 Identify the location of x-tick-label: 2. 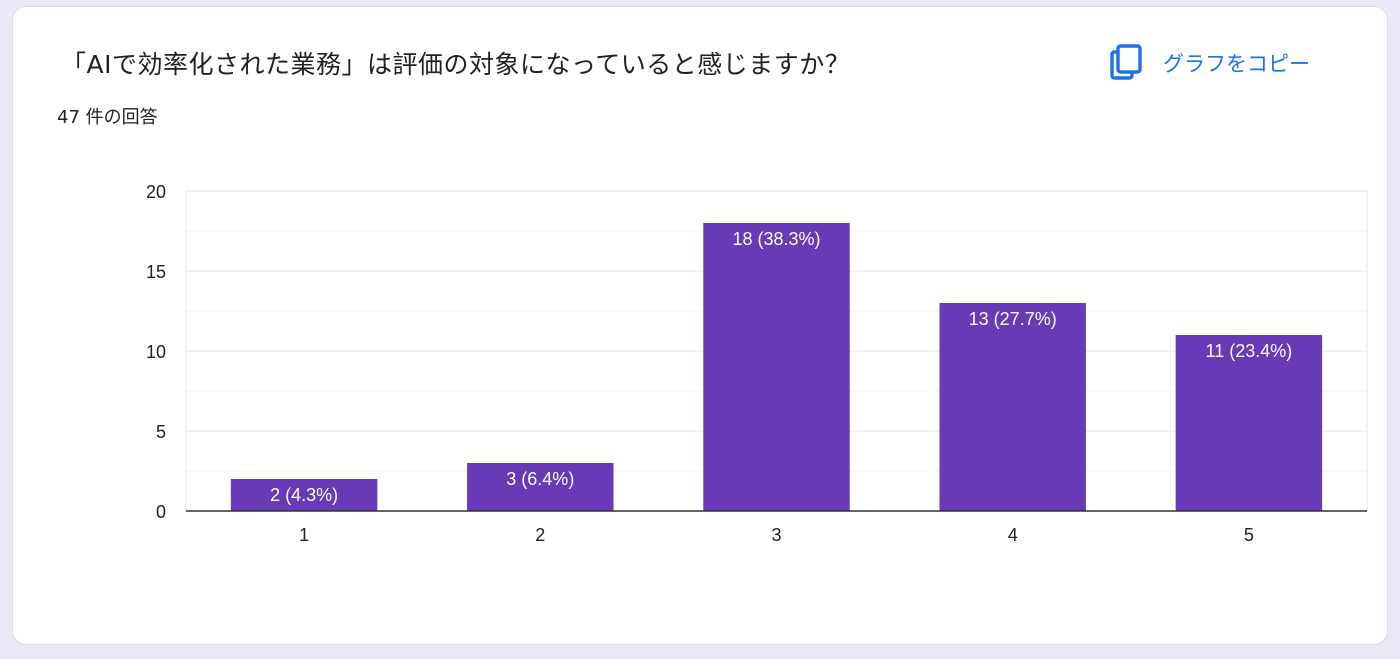
(540, 535).